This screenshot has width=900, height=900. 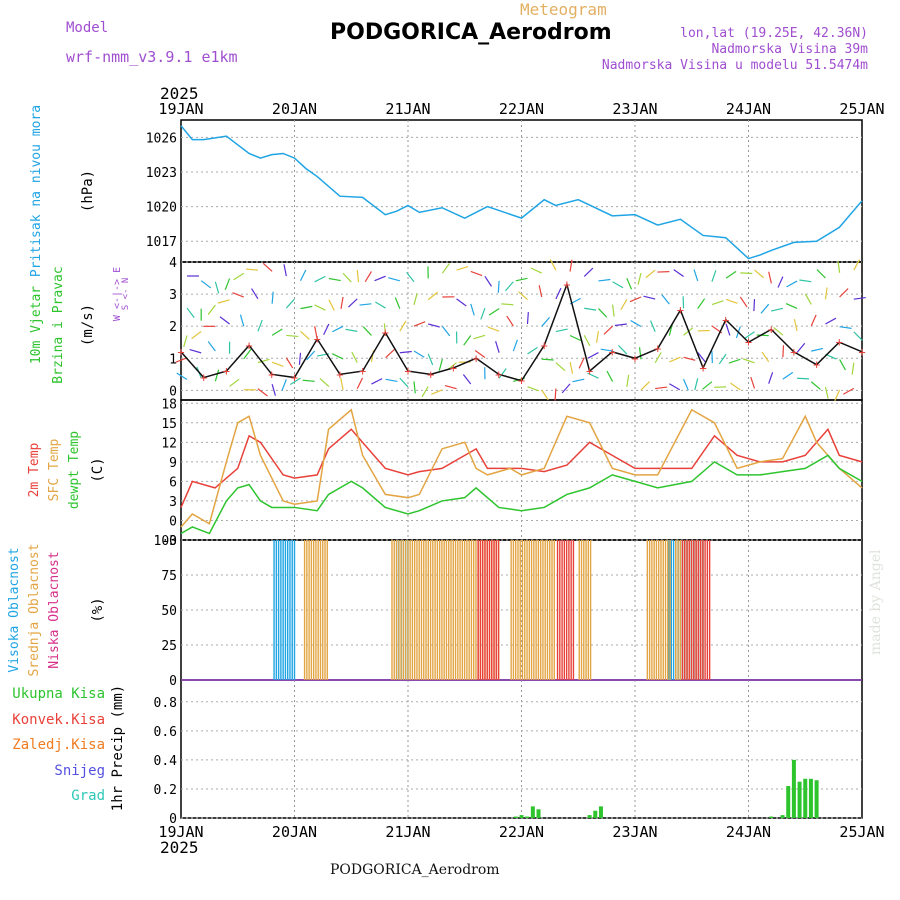 I want to click on cloud-legend-mid: Srednja Oblacnost, so click(x=34, y=609).